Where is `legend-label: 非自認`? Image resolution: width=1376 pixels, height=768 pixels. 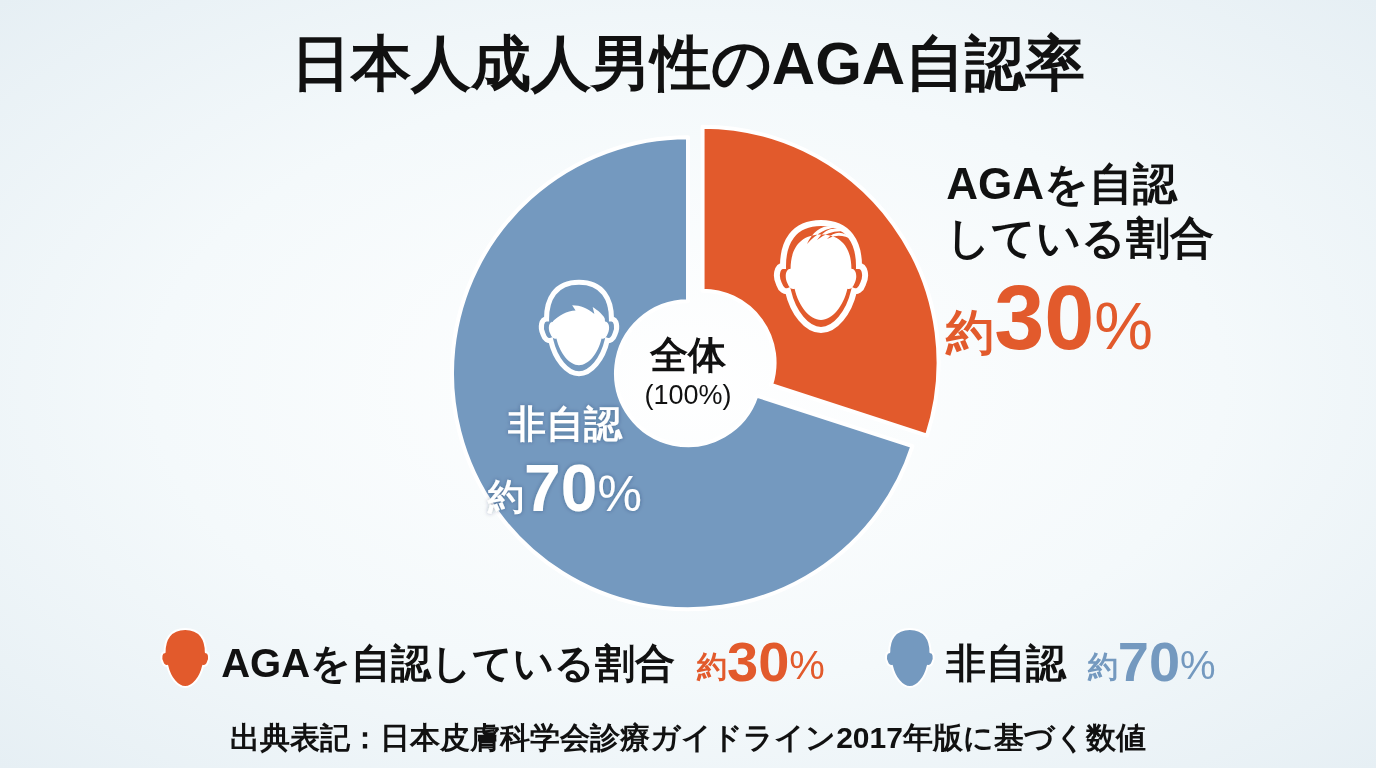 legend-label: 非自認 is located at coordinates (1005, 663).